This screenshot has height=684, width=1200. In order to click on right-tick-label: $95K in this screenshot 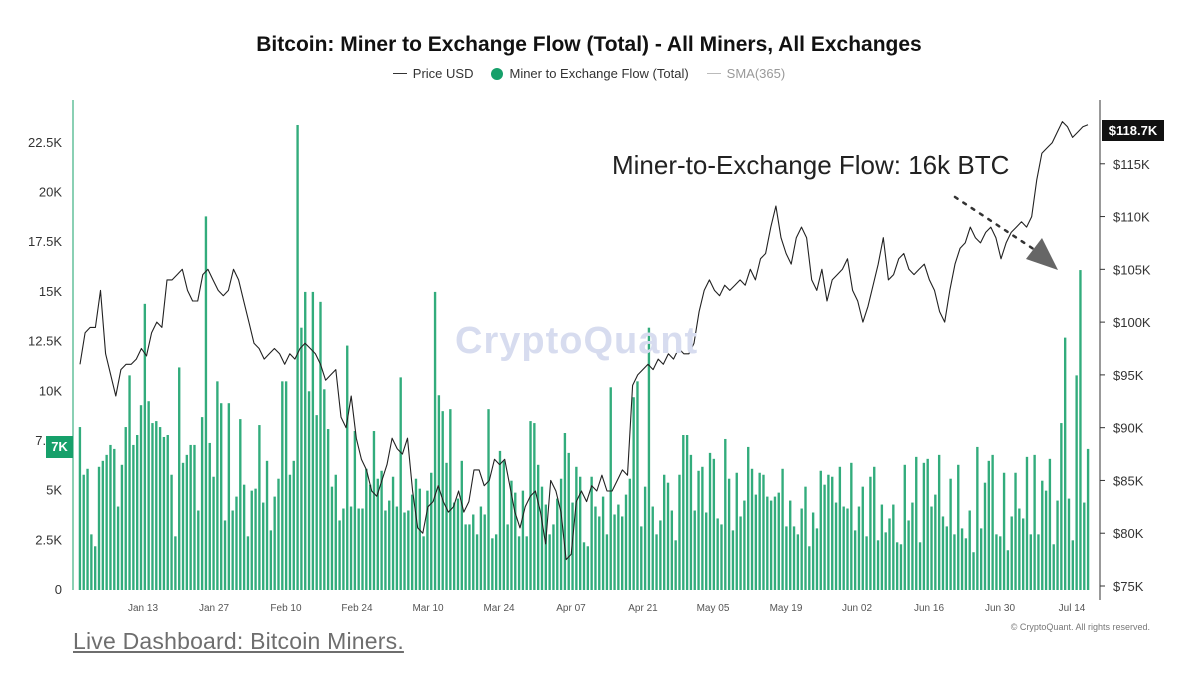, I will do `click(1128, 375)`.